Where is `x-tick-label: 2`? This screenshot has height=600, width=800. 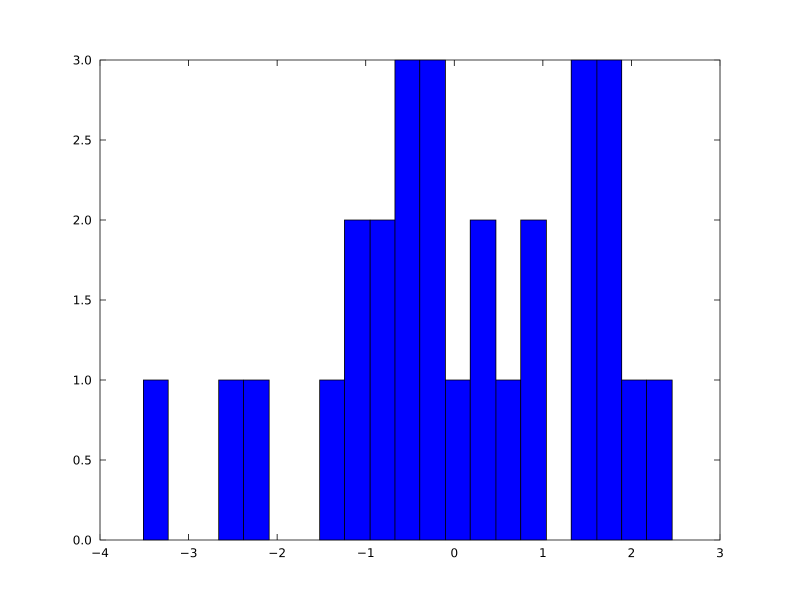 x-tick-label: 2 is located at coordinates (631, 553).